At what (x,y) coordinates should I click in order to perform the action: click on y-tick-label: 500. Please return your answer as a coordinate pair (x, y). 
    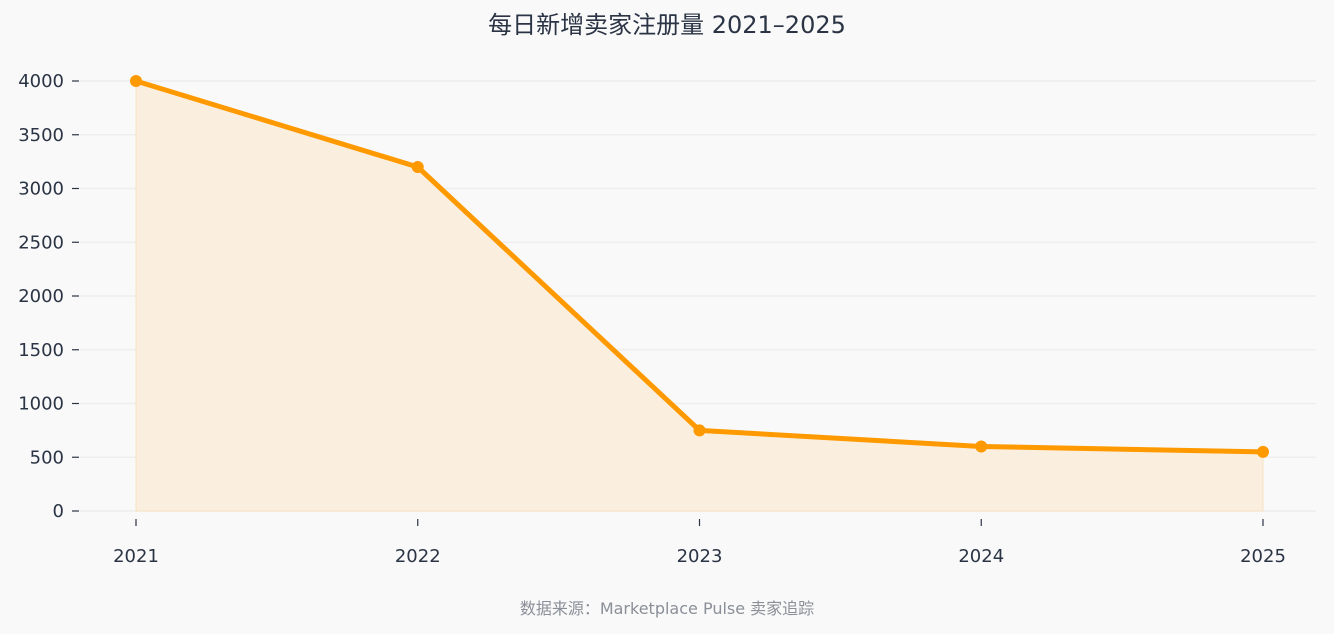
    Looking at the image, I should click on (47, 457).